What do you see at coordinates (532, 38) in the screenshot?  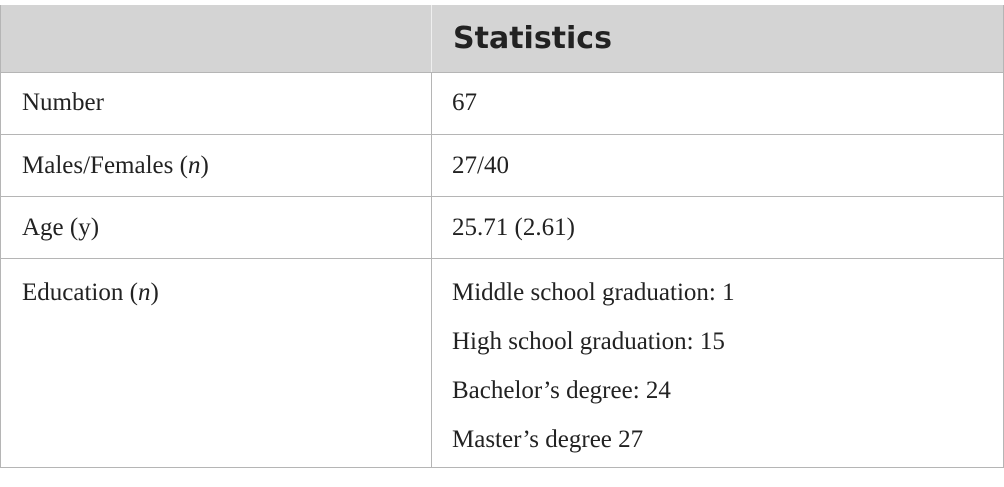 I see `header-title: Statistics` at bounding box center [532, 38].